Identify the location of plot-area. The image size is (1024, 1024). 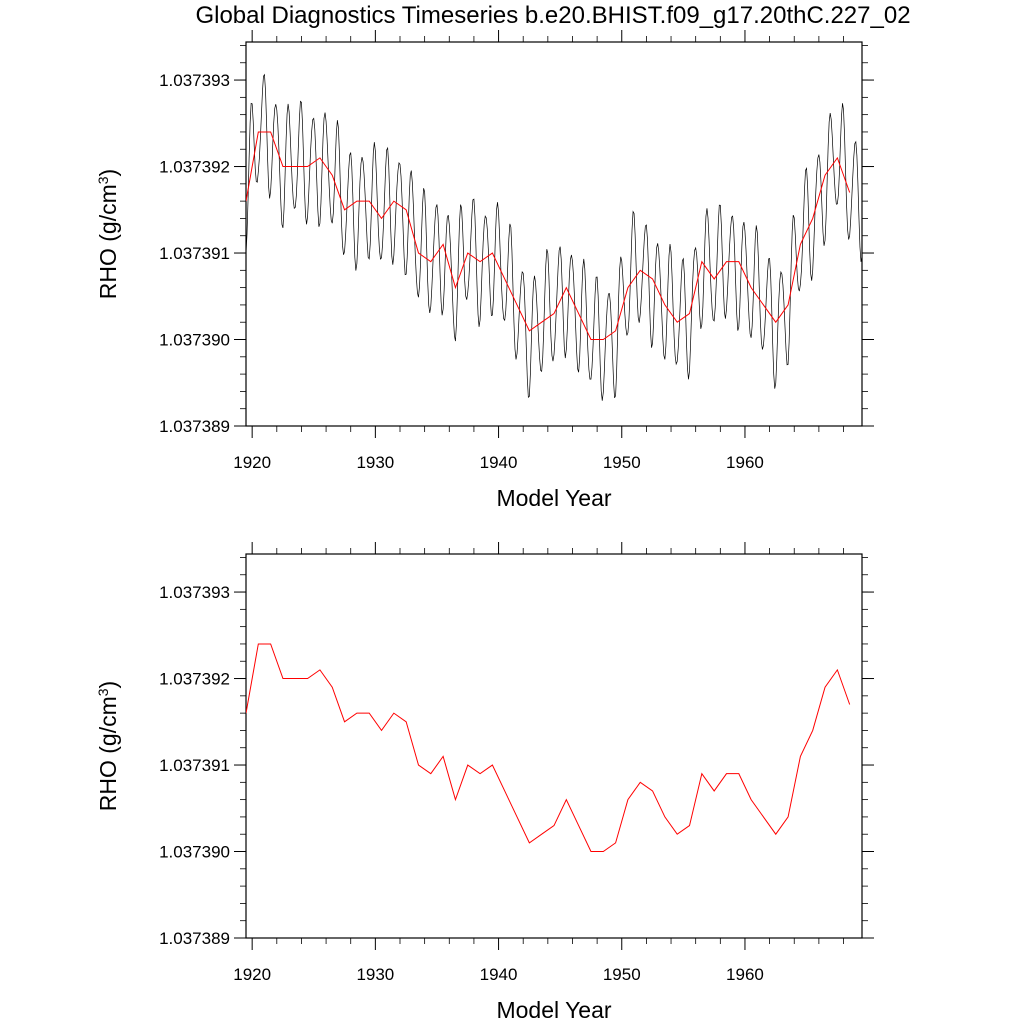
(548, 748).